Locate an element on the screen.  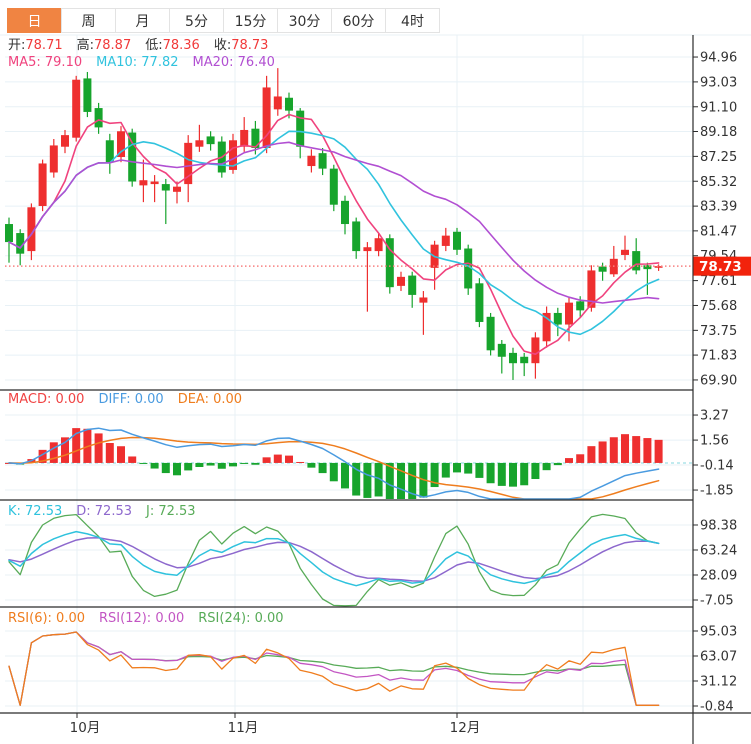
legend-item: DEA: 0.00 is located at coordinates (210, 399).